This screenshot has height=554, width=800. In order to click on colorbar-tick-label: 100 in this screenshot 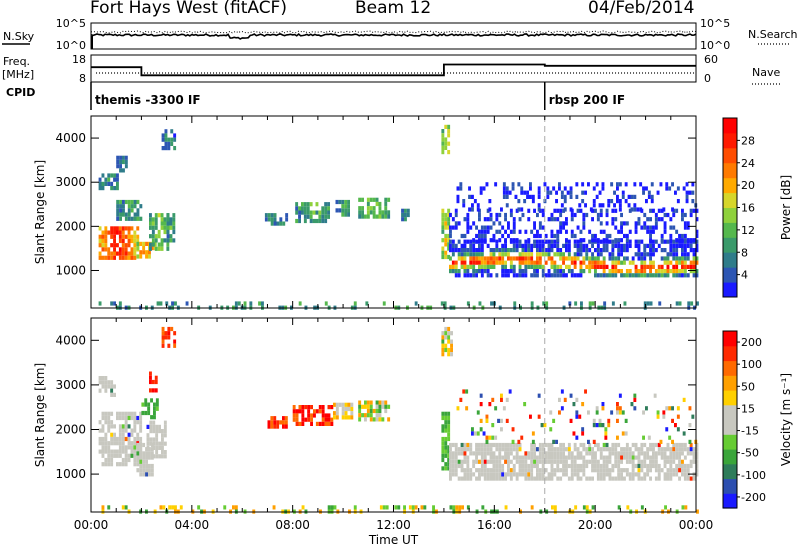, I will do `click(751, 364)`.